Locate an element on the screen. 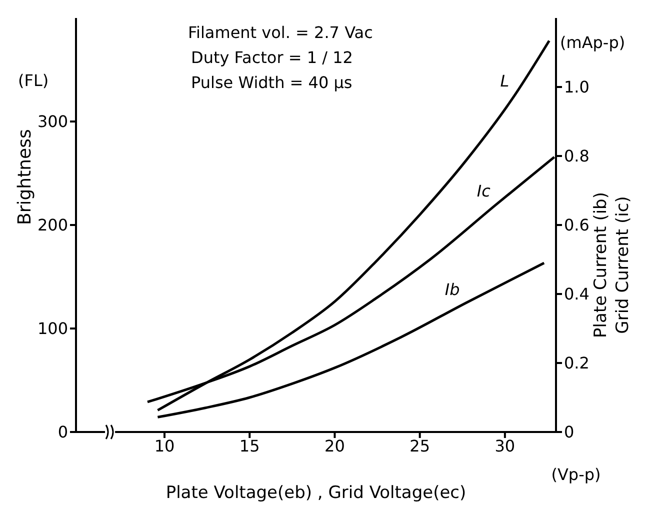  x-tick-label: 10 is located at coordinates (164, 446).